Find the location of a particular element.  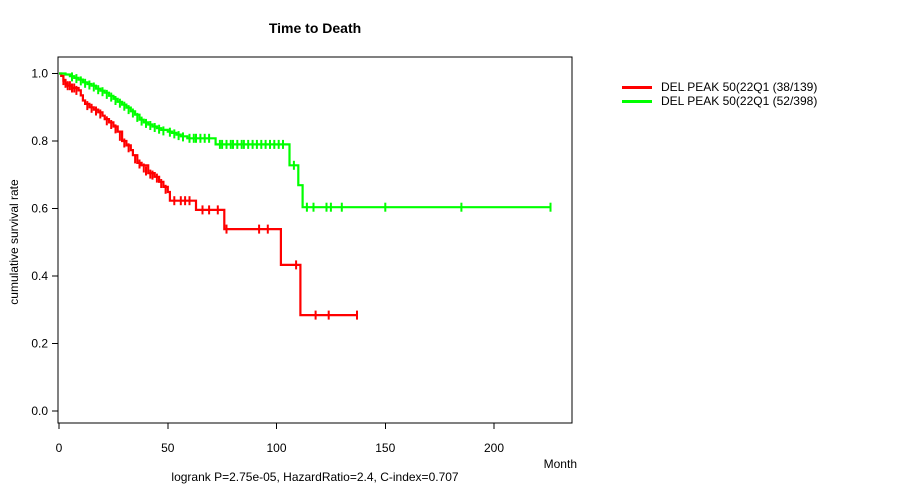

y-axis-tick-label: 0.6 is located at coordinates (39, 209).